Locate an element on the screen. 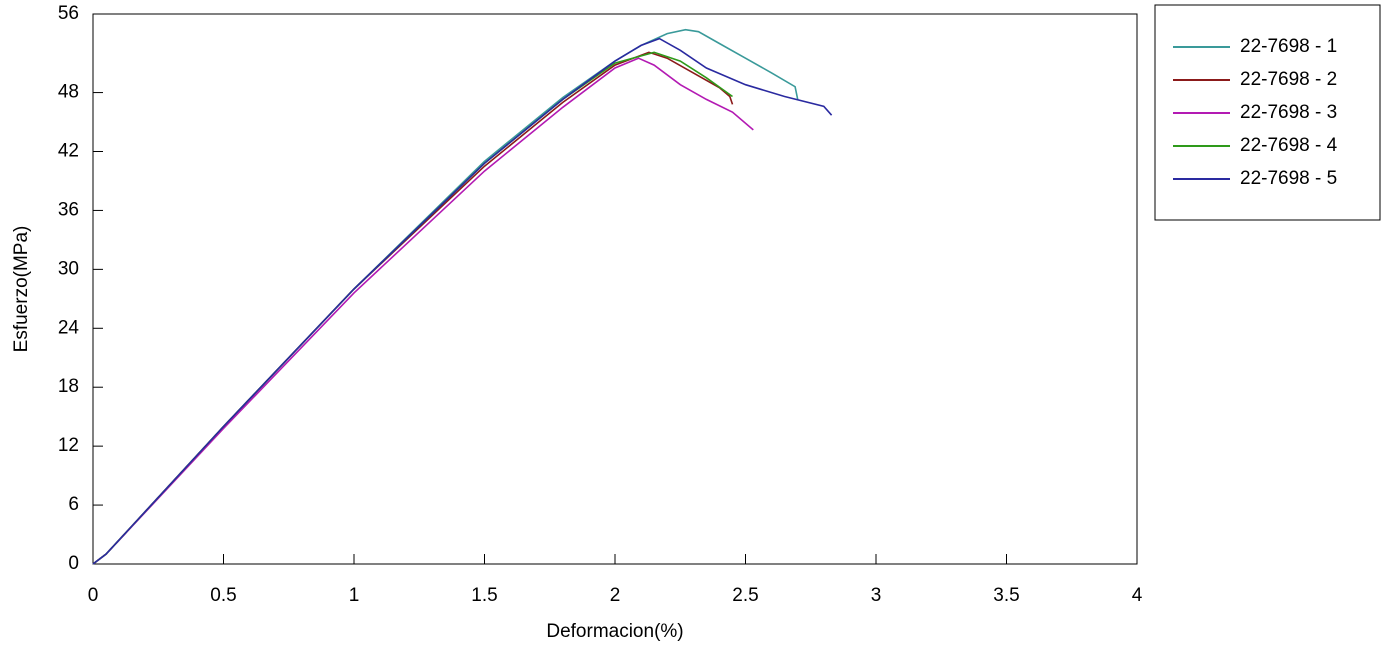  x-tick-label: 0.5 is located at coordinates (223, 595).